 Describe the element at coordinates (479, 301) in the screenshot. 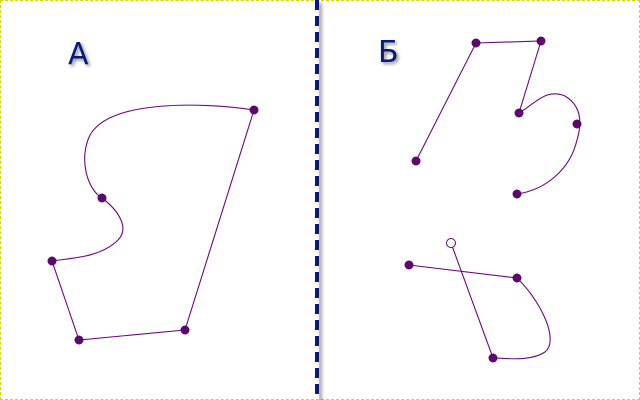

I see `path-b2-outline` at that location.